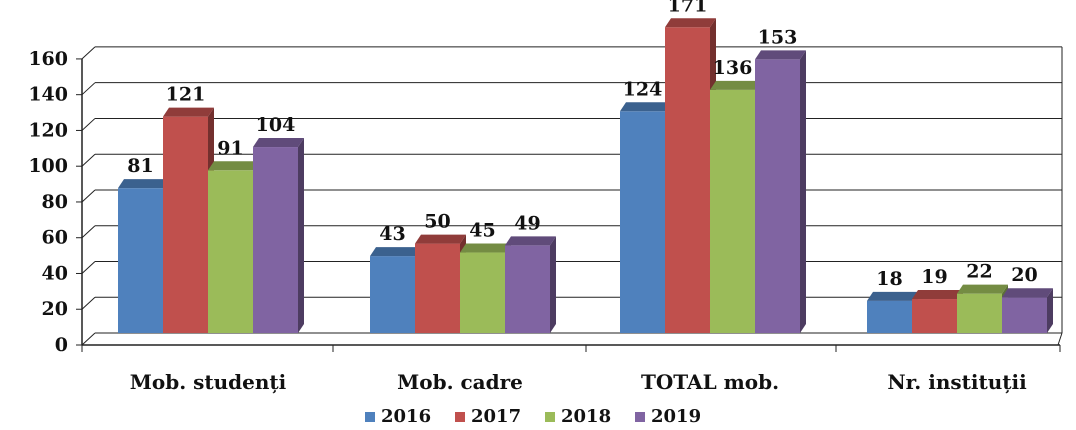 This screenshot has height=430, width=1076. What do you see at coordinates (778, 37) in the screenshot?
I see `data-label: 153` at bounding box center [778, 37].